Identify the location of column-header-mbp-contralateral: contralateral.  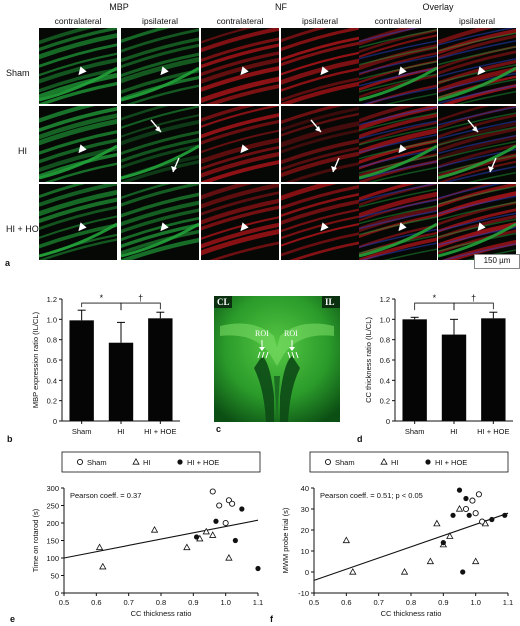
(78, 21).